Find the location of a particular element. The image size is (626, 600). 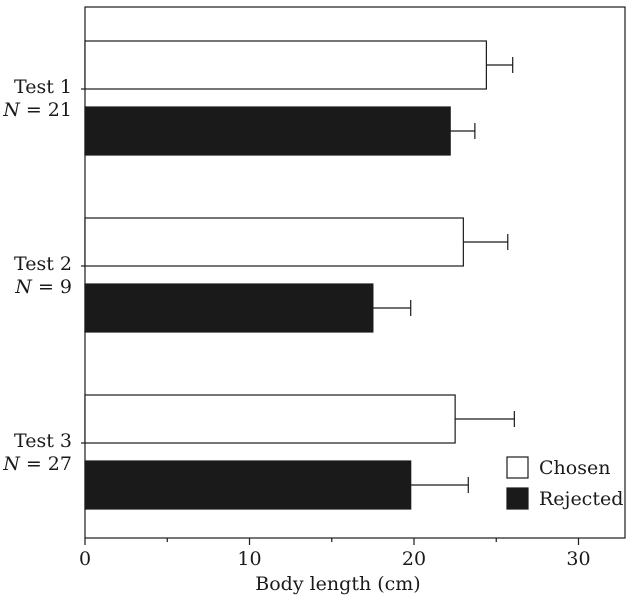

category-label-n: N = 9 is located at coordinates (43, 287).